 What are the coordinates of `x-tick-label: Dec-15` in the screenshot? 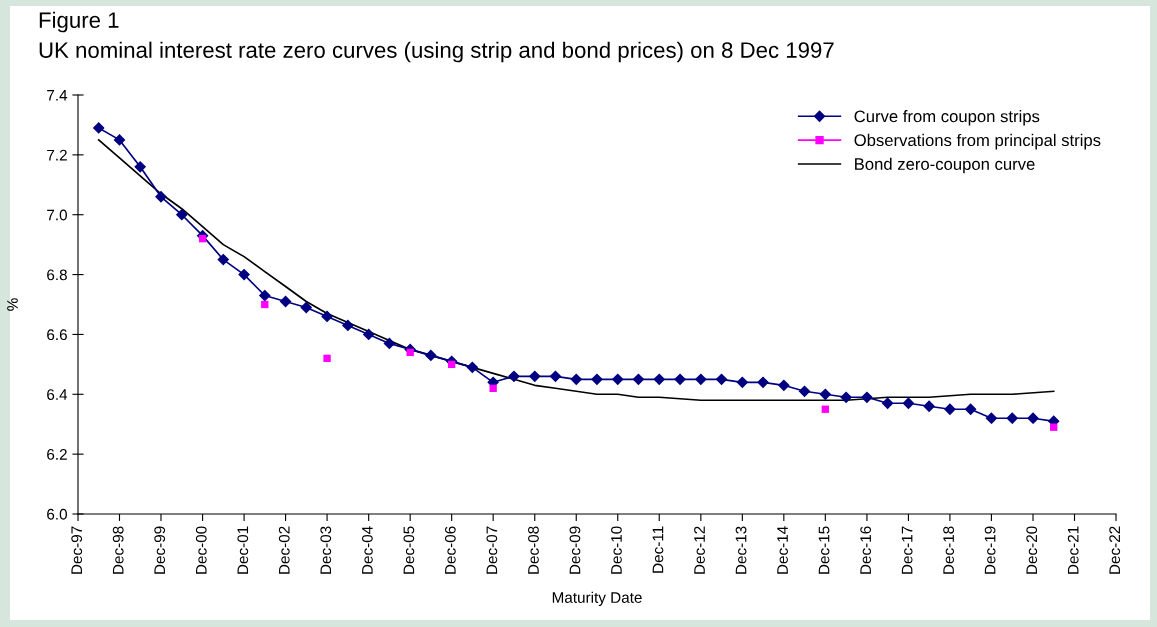 It's located at (824, 550).